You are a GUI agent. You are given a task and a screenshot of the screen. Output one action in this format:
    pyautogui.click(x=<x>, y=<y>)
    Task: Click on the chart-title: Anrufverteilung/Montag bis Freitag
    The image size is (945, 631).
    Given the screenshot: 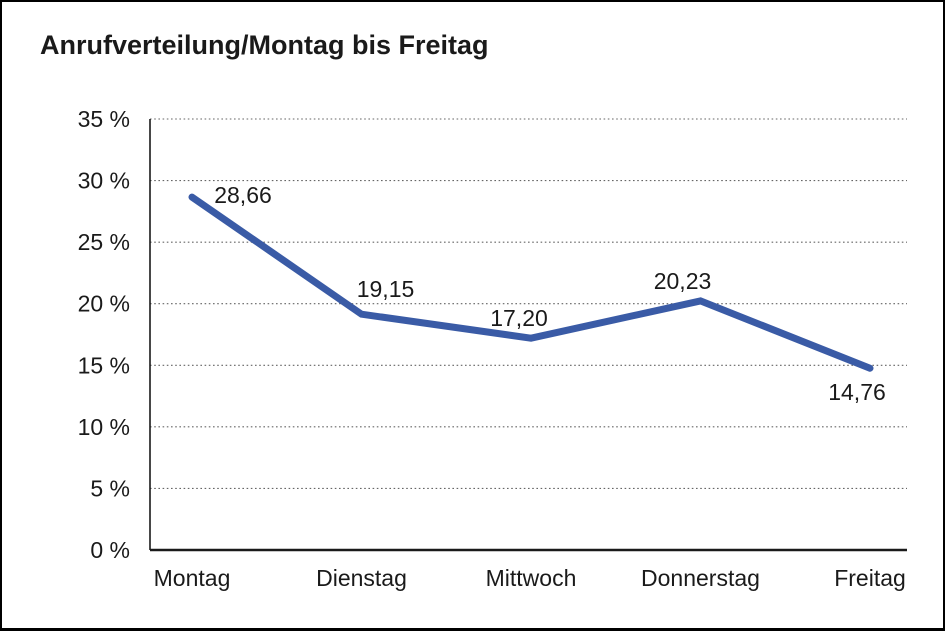 What is the action you would take?
    pyautogui.click(x=264, y=45)
    